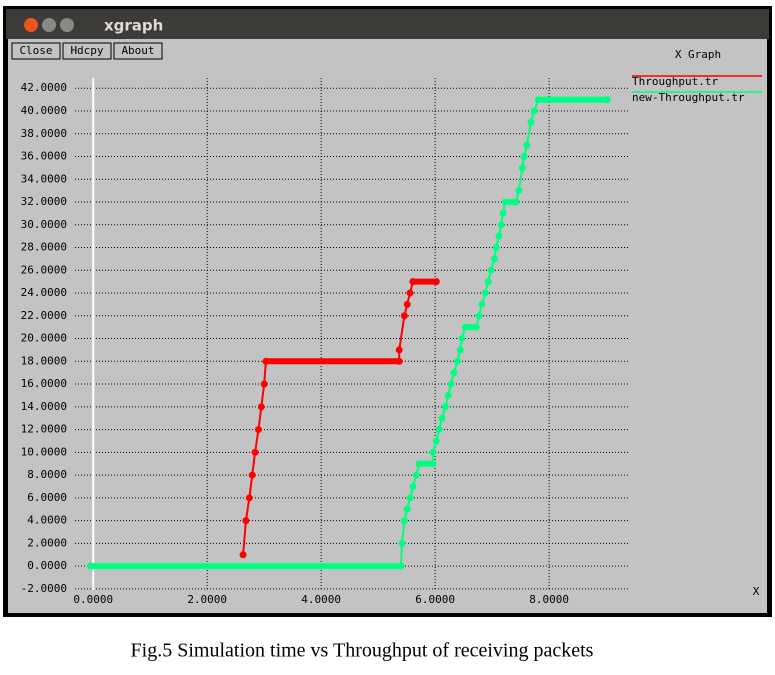 The height and width of the screenshot is (675, 775). I want to click on x-axis-label: X, so click(756, 591).